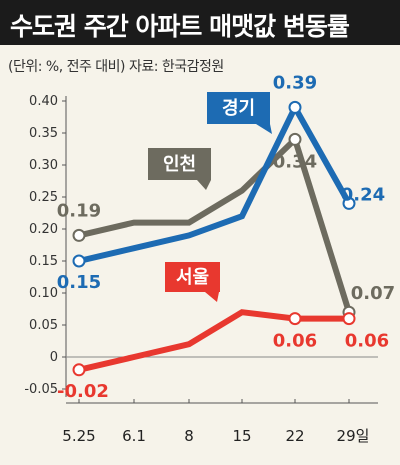 The height and width of the screenshot is (465, 400). I want to click on y-tick-label: 0.15, so click(43, 261).